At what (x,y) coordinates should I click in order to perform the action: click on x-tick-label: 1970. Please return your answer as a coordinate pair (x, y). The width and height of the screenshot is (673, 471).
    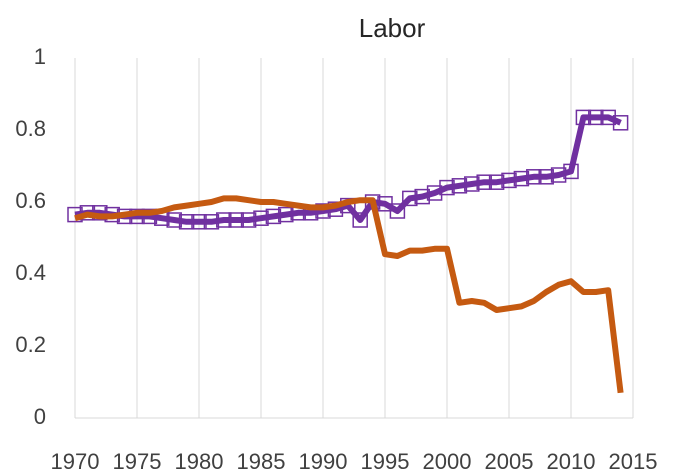
    Looking at the image, I should click on (75, 460).